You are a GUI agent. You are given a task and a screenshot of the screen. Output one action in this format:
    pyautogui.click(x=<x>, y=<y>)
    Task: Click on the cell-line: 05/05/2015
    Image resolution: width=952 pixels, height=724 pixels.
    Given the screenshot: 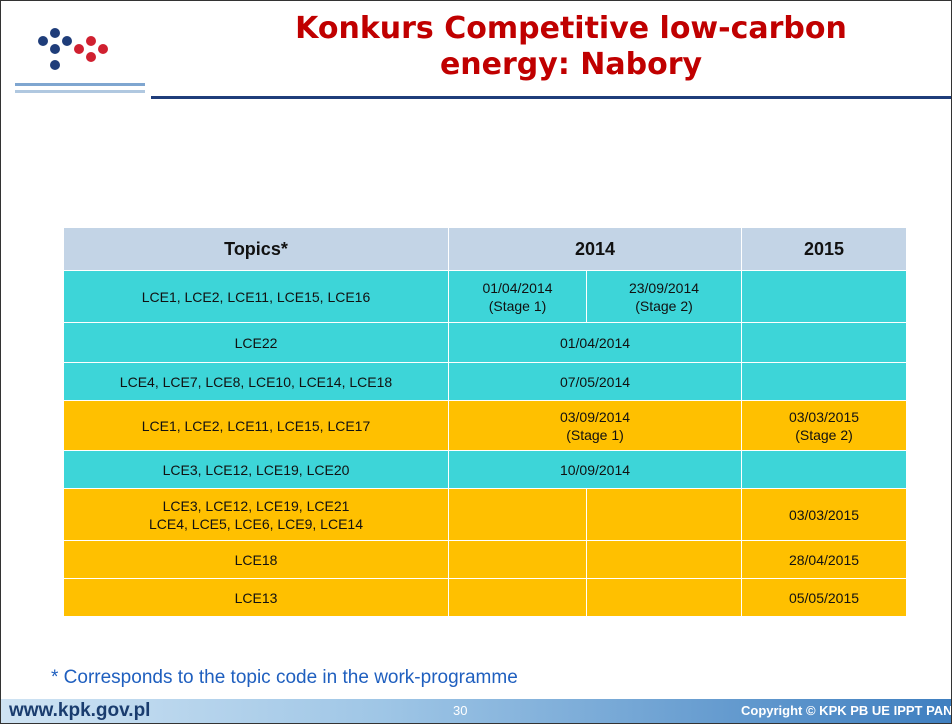 What is the action you would take?
    pyautogui.click(x=824, y=597)
    